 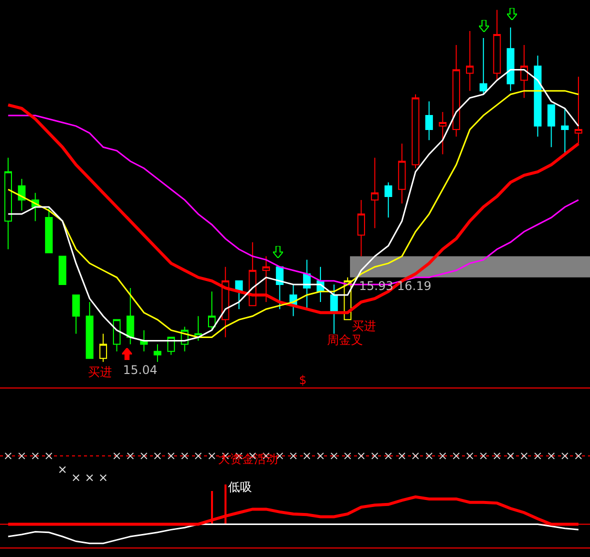 What do you see at coordinates (414, 286) in the screenshot?
I see `annotation: 16.19` at bounding box center [414, 286].